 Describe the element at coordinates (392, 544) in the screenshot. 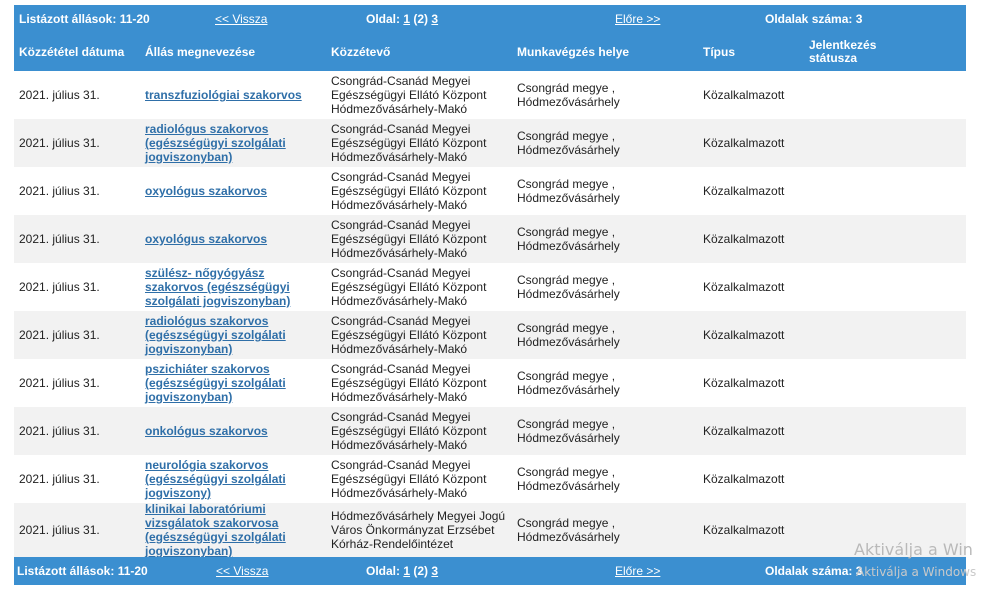

I see `cell-publisher-line: Kórház-Rendelőintézet` at that location.